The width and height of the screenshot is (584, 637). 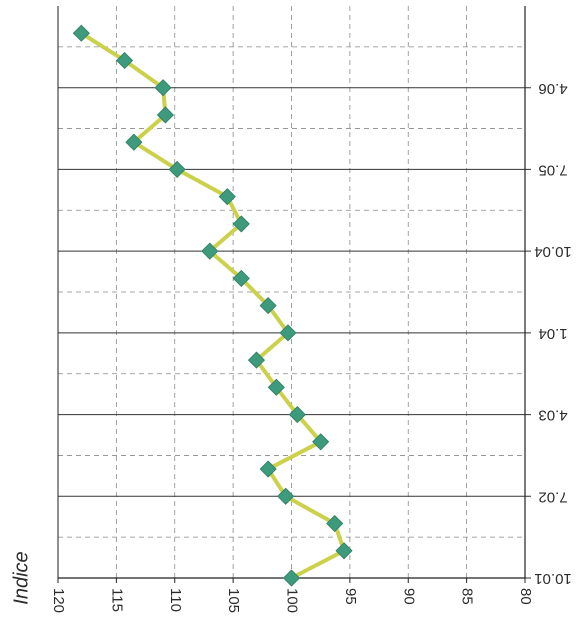 I want to click on category-tick-label: 4.06, so click(x=552, y=88).